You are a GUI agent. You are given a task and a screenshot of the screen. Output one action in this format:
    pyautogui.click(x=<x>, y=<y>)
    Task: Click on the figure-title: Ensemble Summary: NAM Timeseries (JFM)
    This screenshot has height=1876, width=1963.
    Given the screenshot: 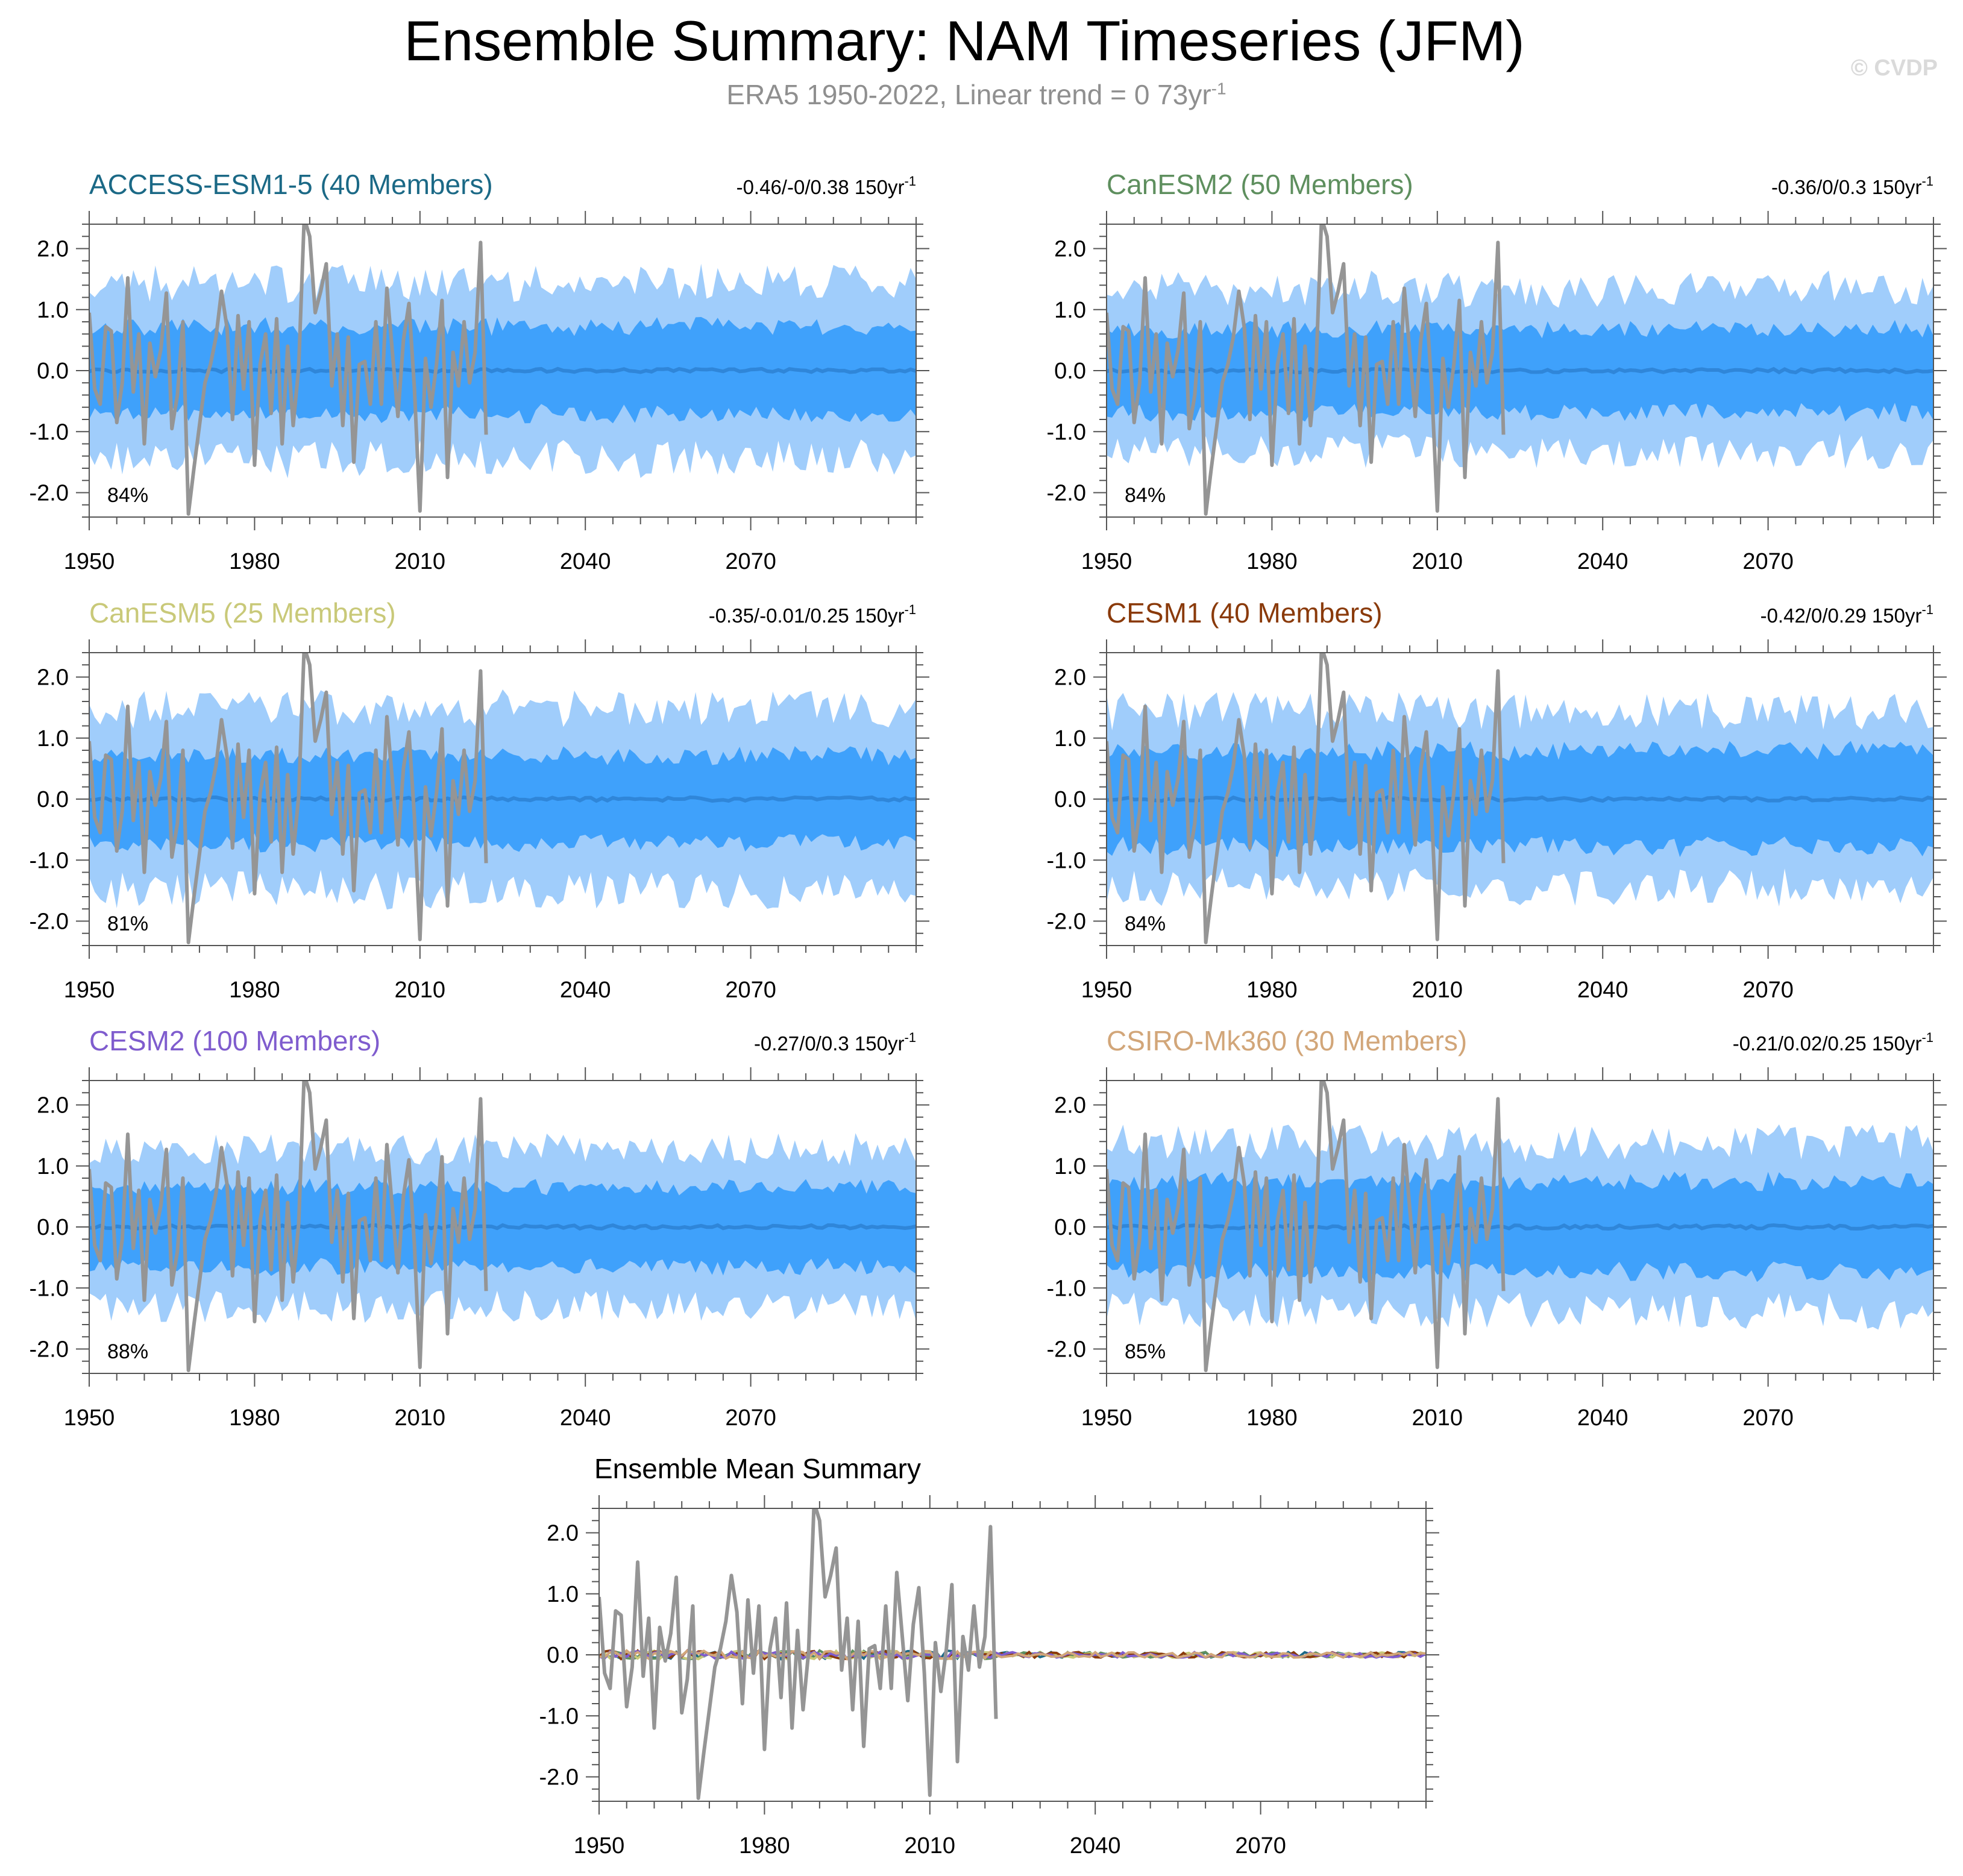 What is the action you would take?
    pyautogui.click(x=964, y=40)
    